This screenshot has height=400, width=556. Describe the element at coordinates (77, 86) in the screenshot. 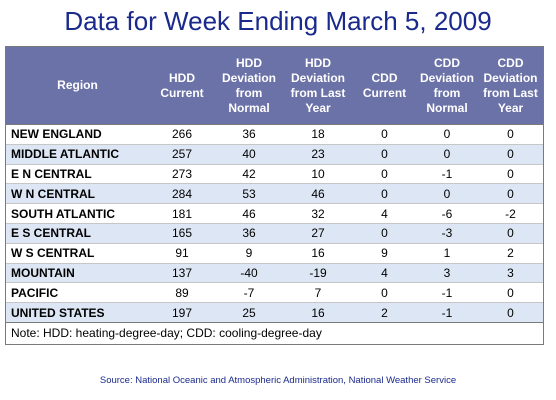

I see `column-header: Region` at that location.